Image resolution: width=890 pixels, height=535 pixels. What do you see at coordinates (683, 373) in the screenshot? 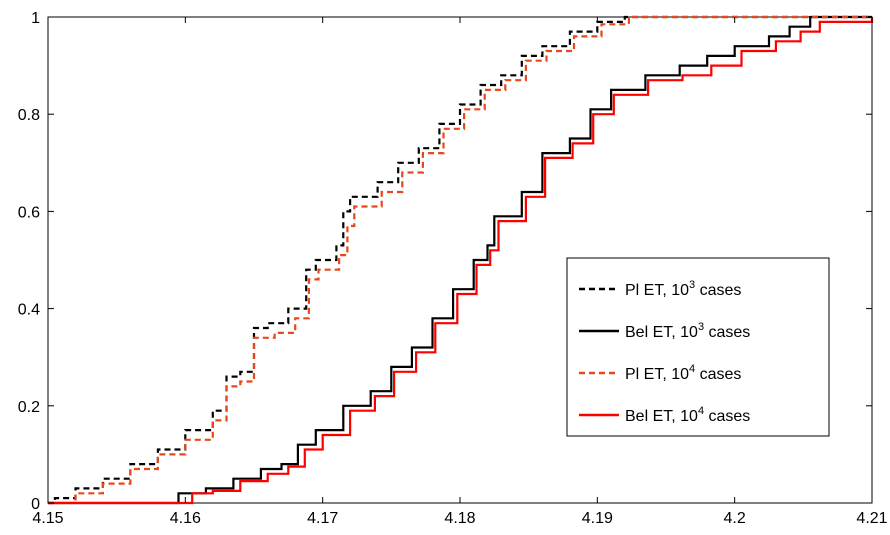
I see `legend-label-3: Pl ET, 104 cases` at bounding box center [683, 373].